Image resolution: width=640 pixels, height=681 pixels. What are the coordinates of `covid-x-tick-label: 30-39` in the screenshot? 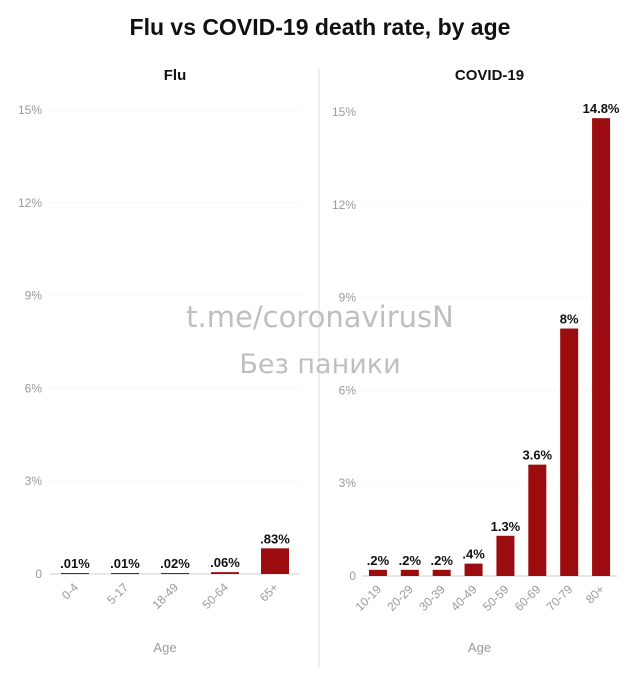 It's located at (432, 598).